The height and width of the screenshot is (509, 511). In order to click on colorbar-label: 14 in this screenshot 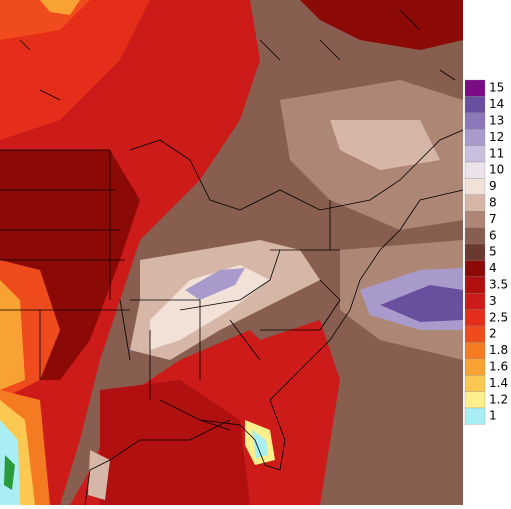, I will do `click(496, 104)`.